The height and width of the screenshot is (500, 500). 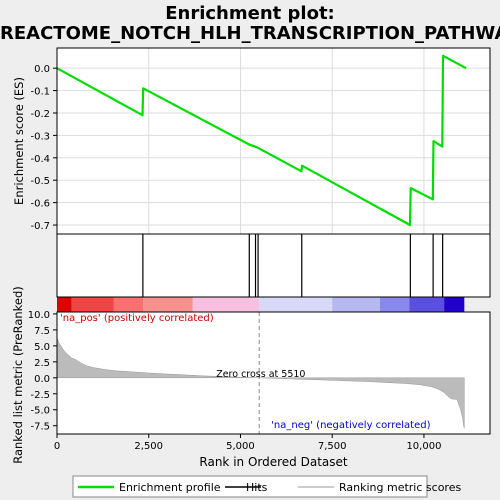 I want to click on na-pos-label: 'na_pos' (positively correlated), so click(x=137, y=318).